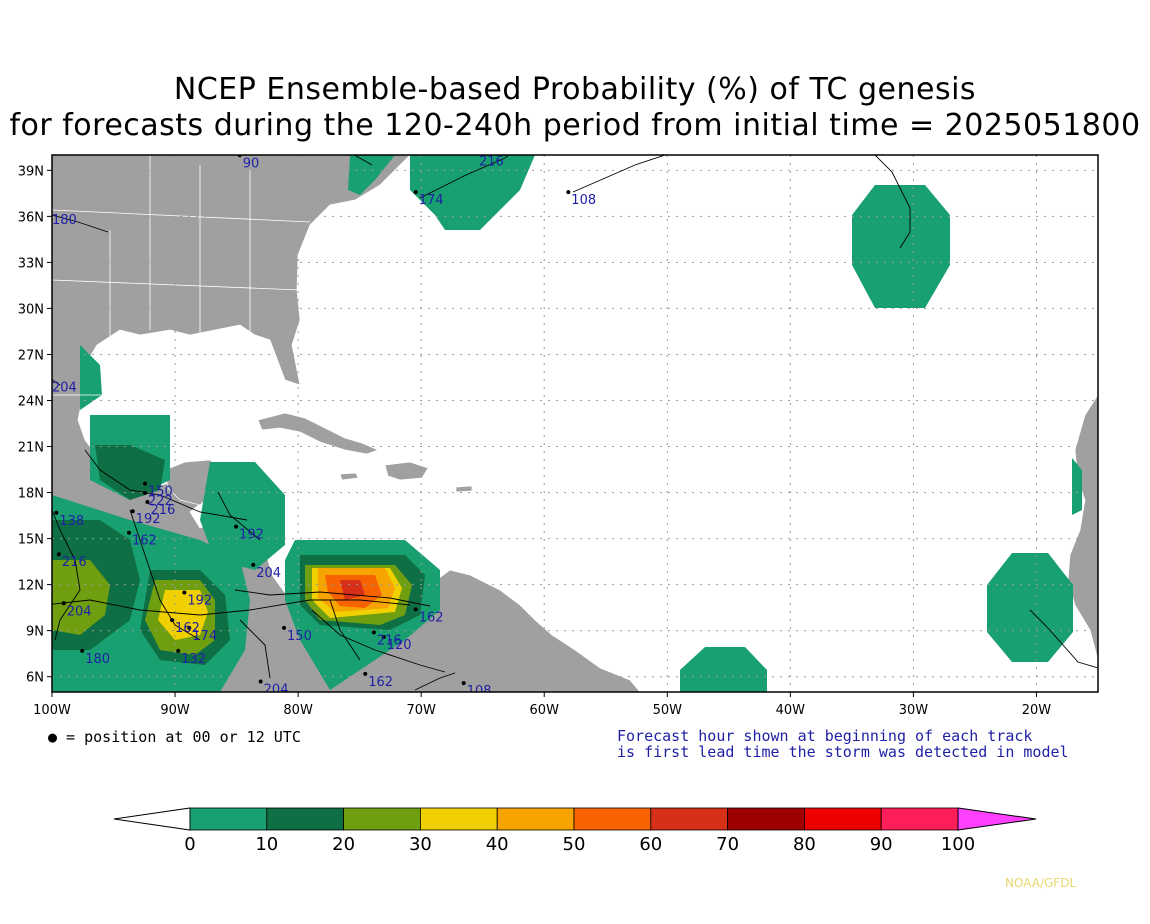 The height and width of the screenshot is (924, 1150). Describe the element at coordinates (318, 433) in the screenshot. I see `land-cuba` at that location.